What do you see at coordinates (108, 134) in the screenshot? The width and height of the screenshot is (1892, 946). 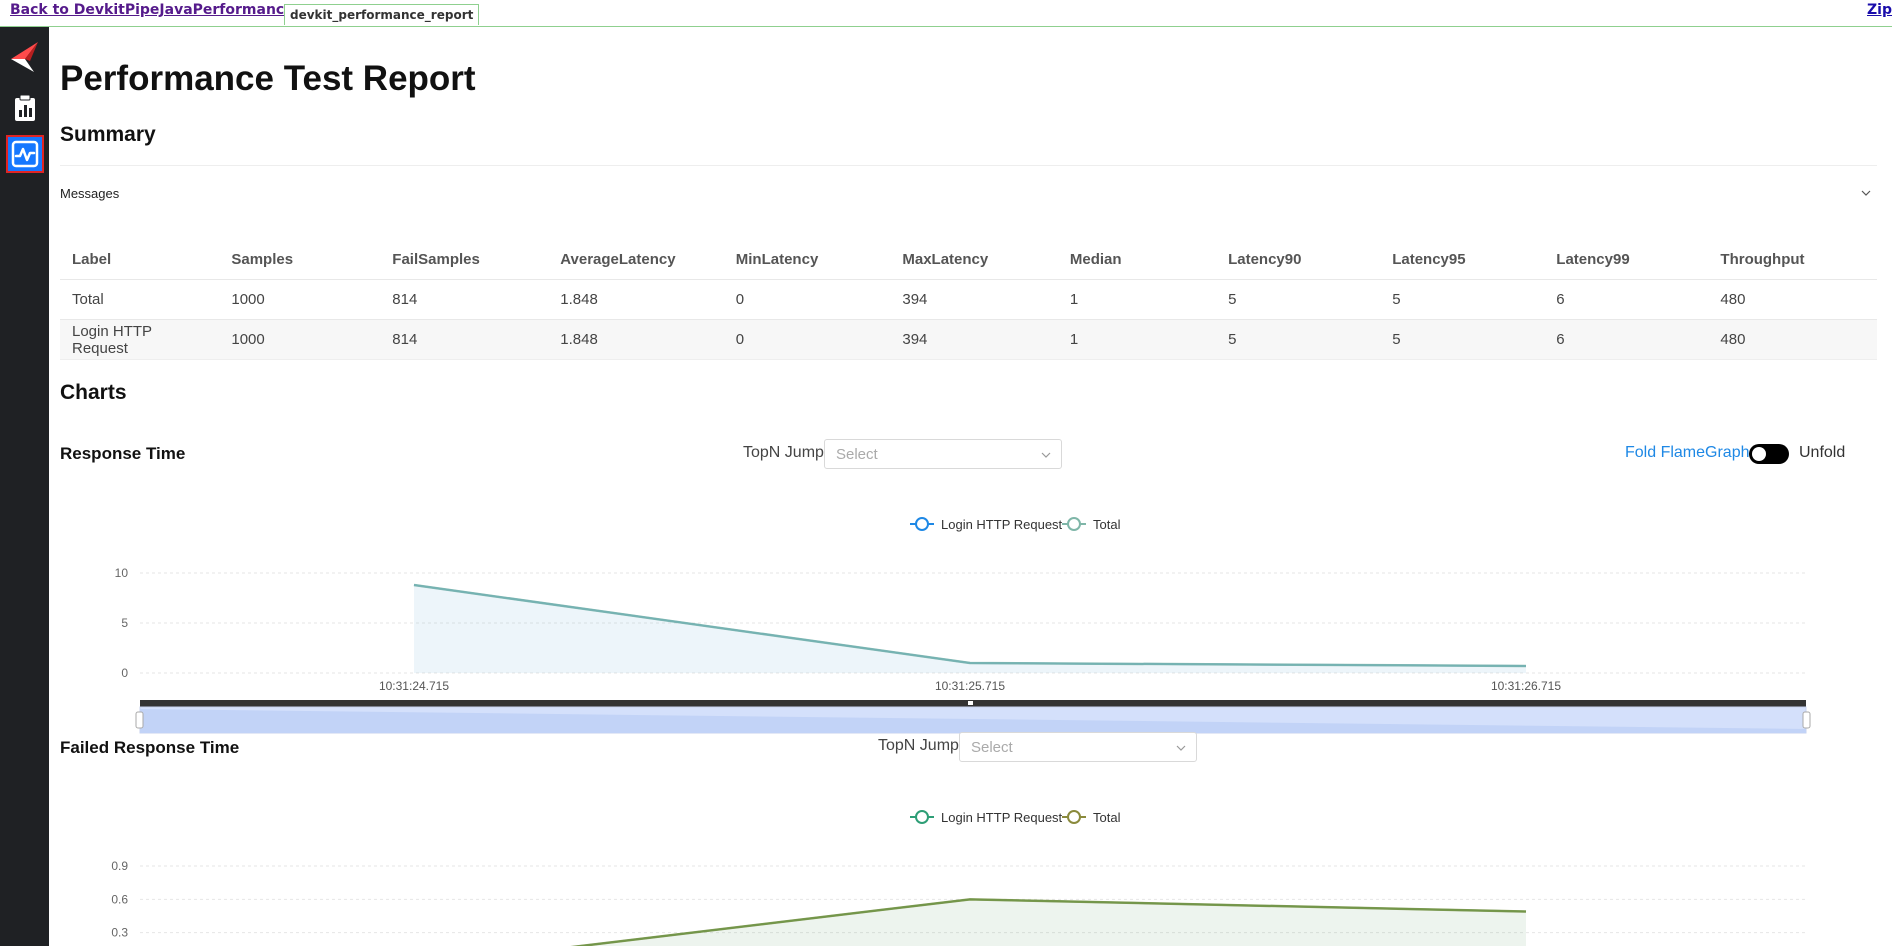 I see `summary-heading: Summary` at bounding box center [108, 134].